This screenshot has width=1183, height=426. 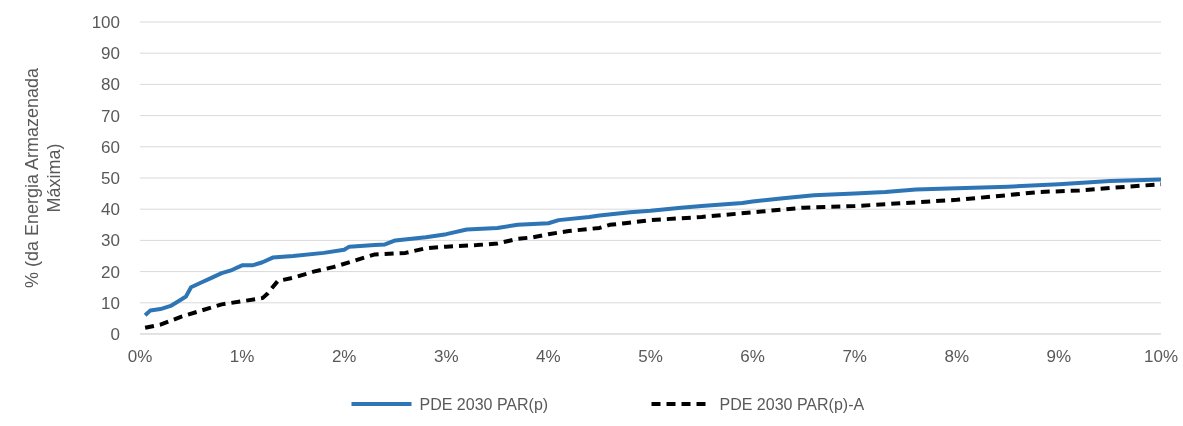 What do you see at coordinates (110, 303) in the screenshot?
I see `y-tick-label: 10` at bounding box center [110, 303].